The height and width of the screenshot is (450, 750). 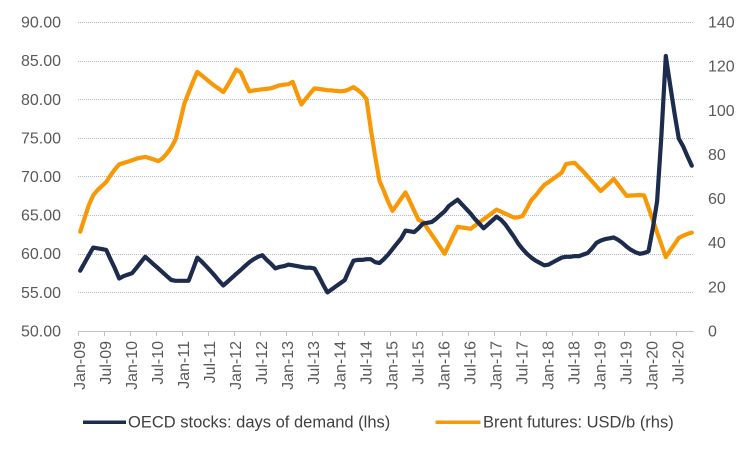 I want to click on svg-text: Brent futures: USD/b (rhs), so click(x=578, y=423).